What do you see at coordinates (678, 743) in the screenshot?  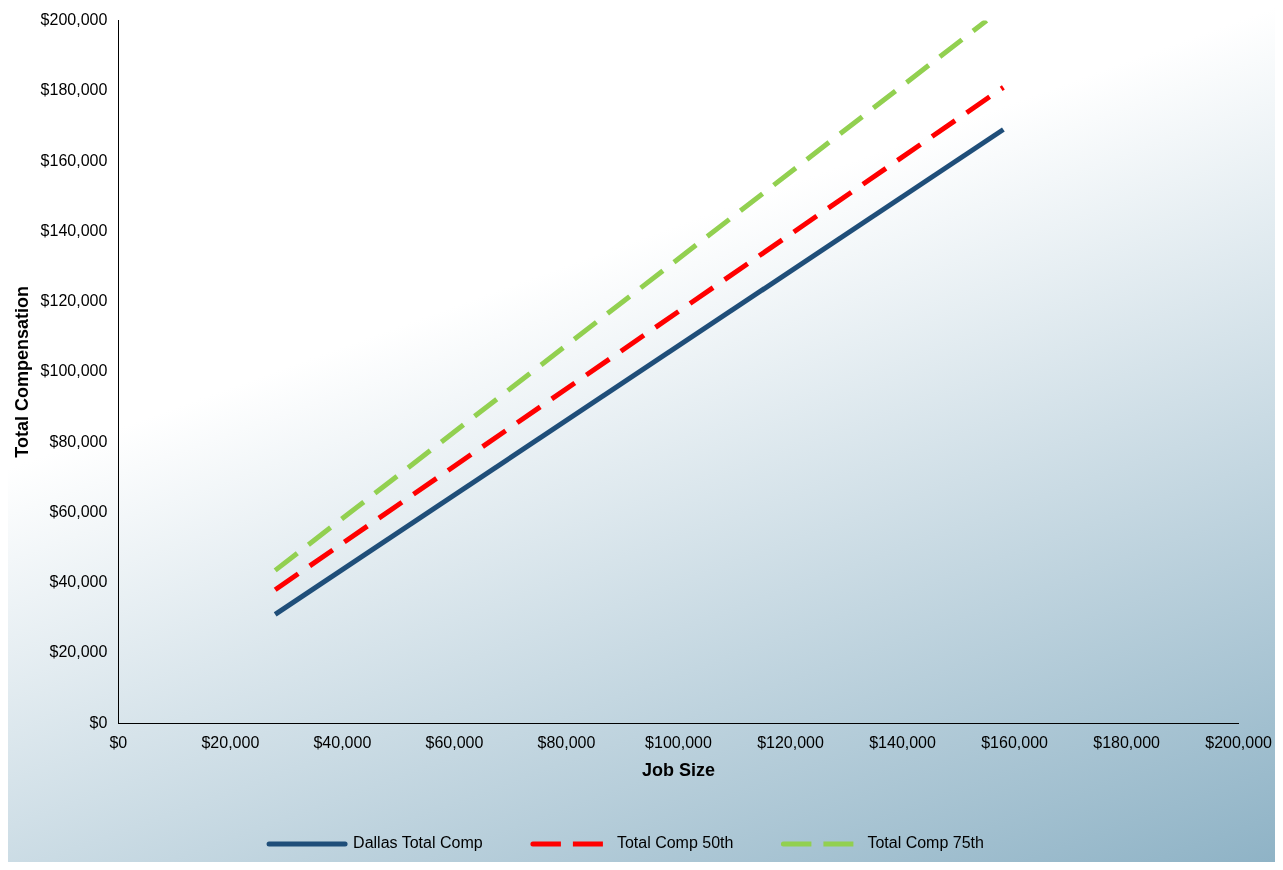 I see `x-tick-label: $100,000` at bounding box center [678, 743].